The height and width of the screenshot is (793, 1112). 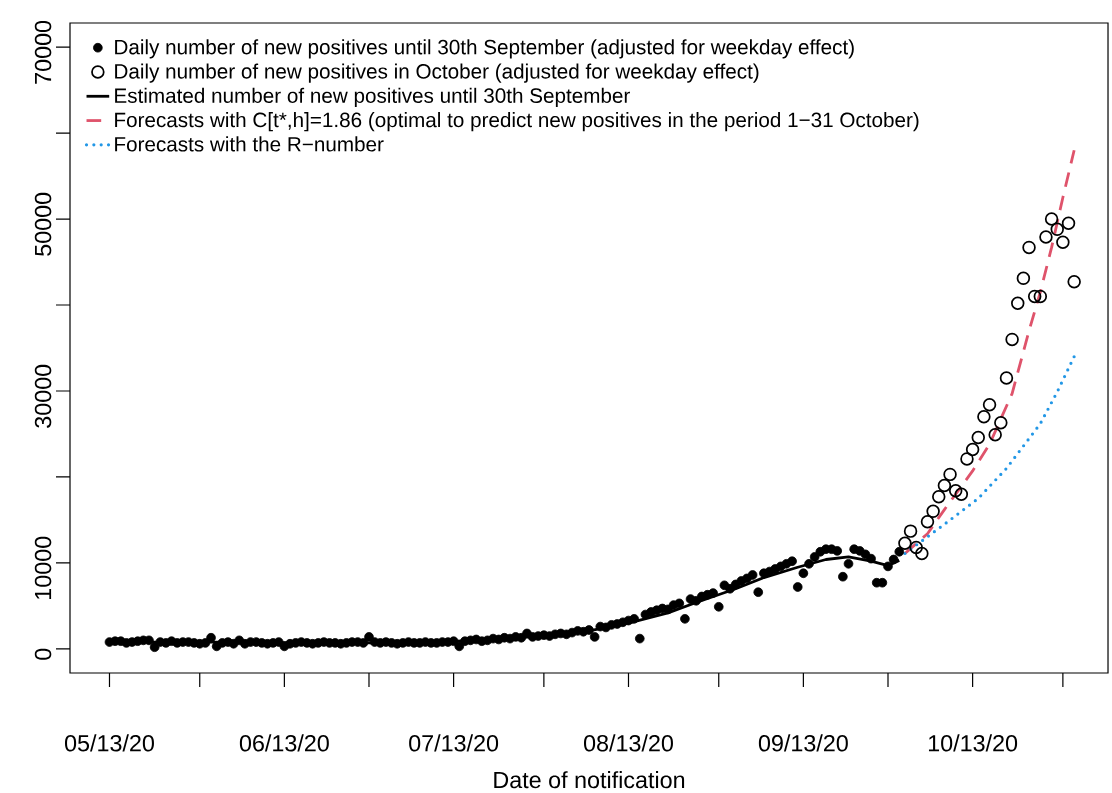 What do you see at coordinates (43, 52) in the screenshot?
I see `y-tick-label: 70000` at bounding box center [43, 52].